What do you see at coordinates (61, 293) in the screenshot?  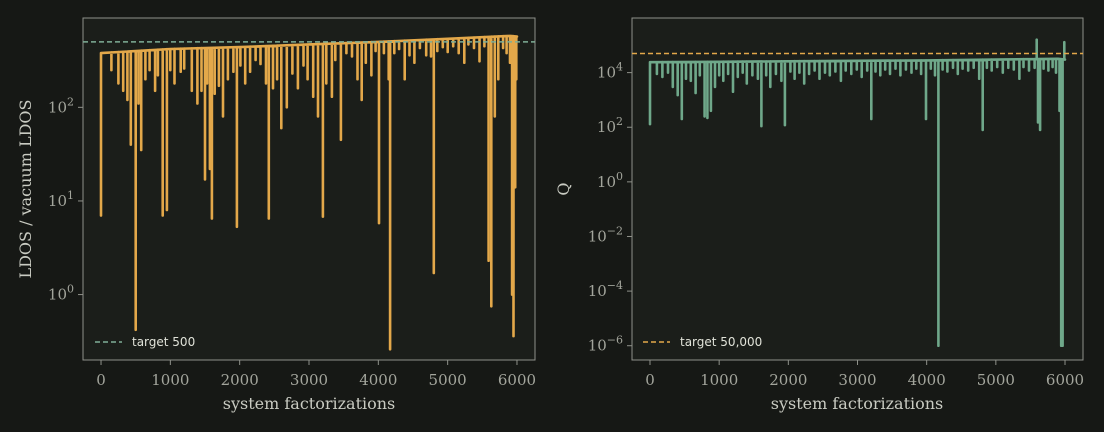 I see `ldos-y-tick-label: 10⁰` at bounding box center [61, 293].